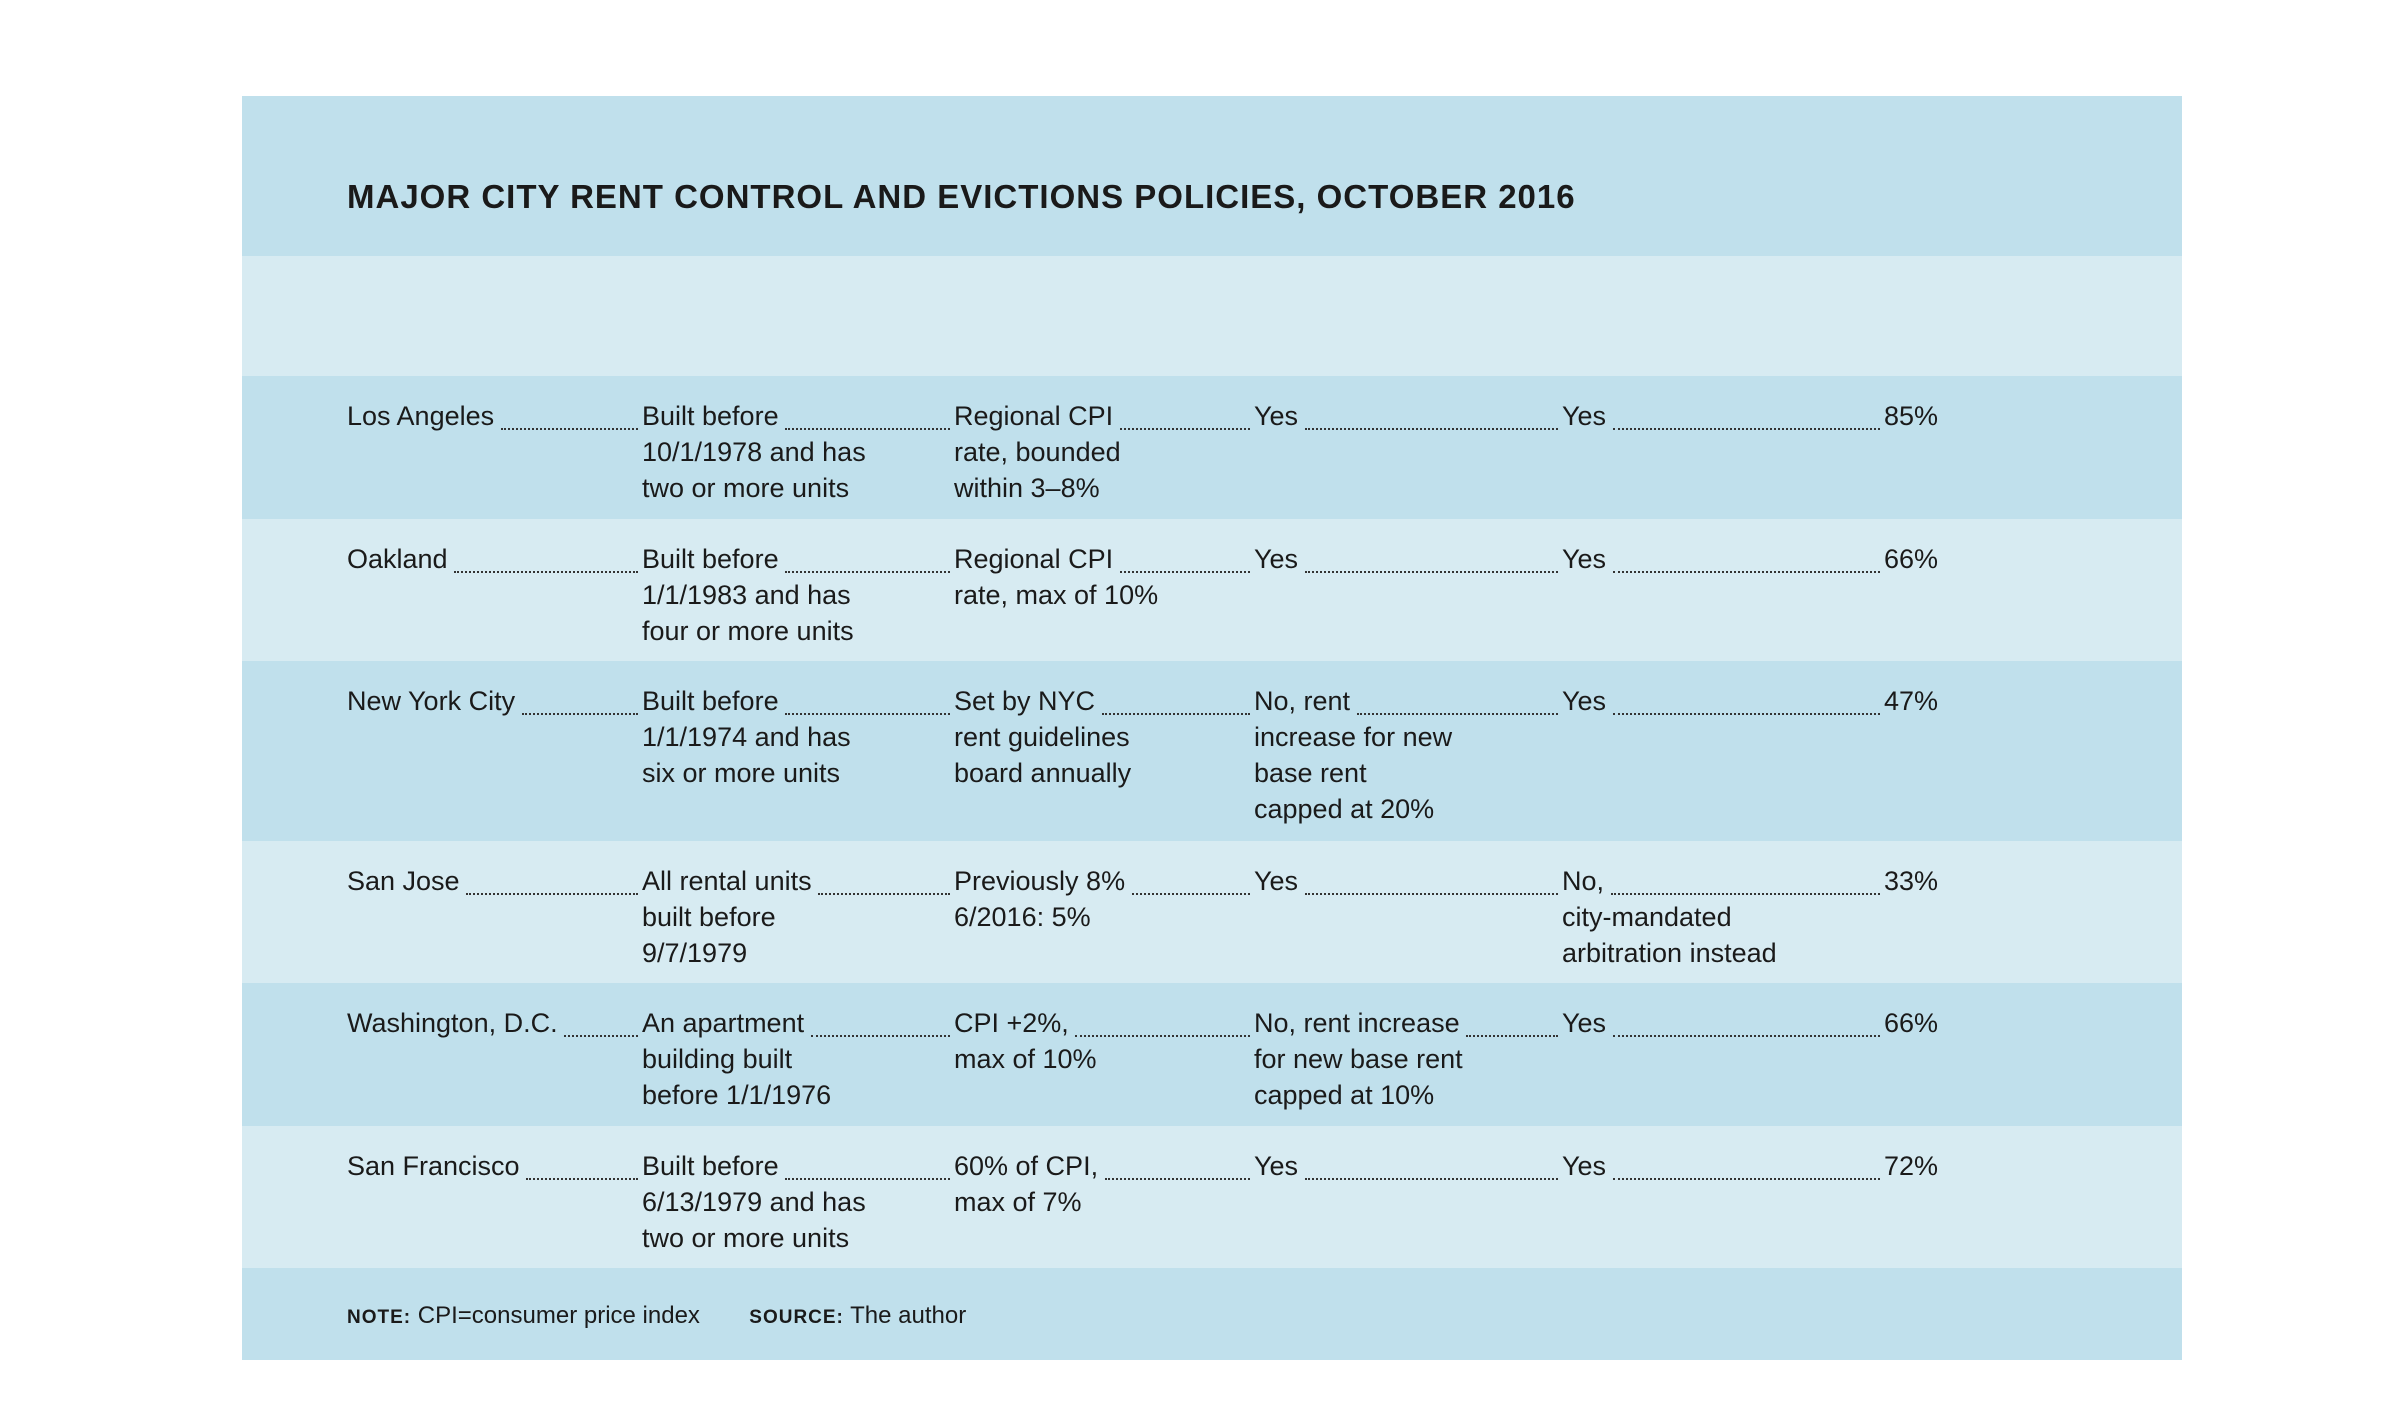  Describe the element at coordinates (1357, 1023) in the screenshot. I see `cell-line: No, rent increase` at that location.